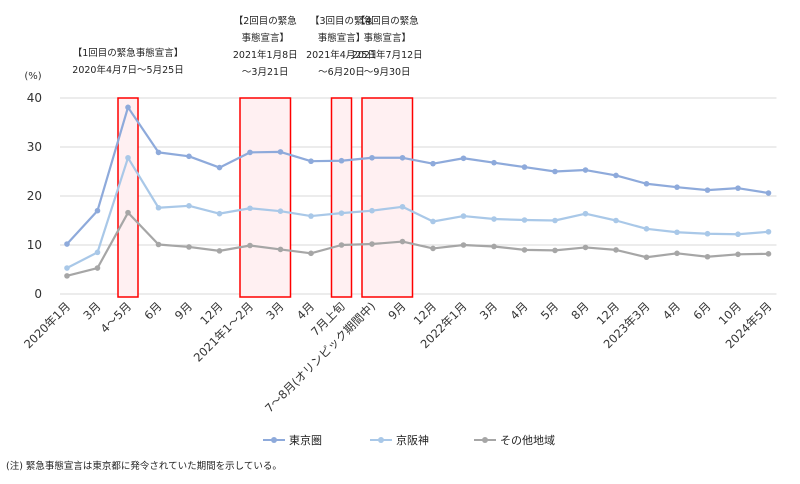  I want to click on x-tick-label: 5月, so click(549, 310).